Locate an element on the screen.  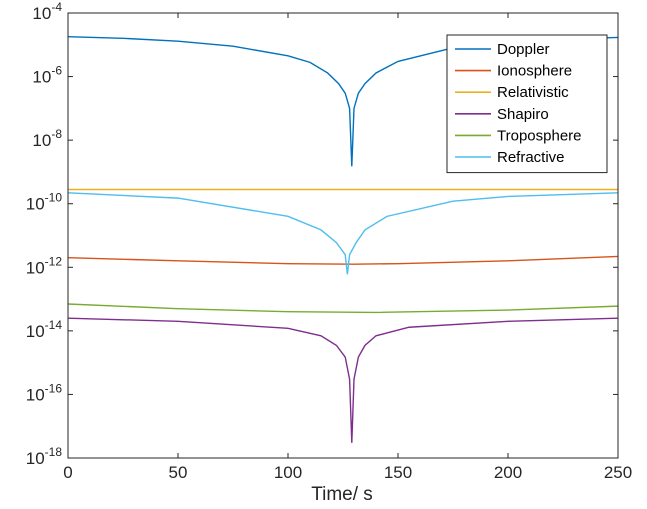
y-tick-labels: 10⁻¹⁸ 10⁻¹⁶ 10⁻¹⁴ 10⁻¹² 10⁻¹⁰ 10⁻⁸ 10⁻⁶ 10⁻⁴ is located at coordinates (44, 234).